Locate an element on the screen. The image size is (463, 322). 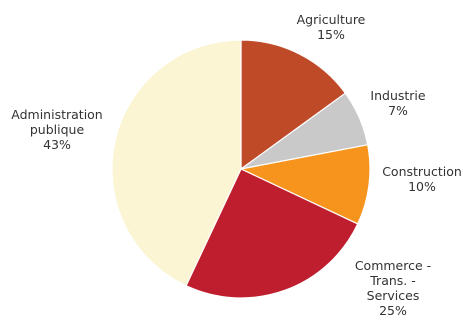
pie-label-construction: Construction 10% is located at coordinates (422, 179).